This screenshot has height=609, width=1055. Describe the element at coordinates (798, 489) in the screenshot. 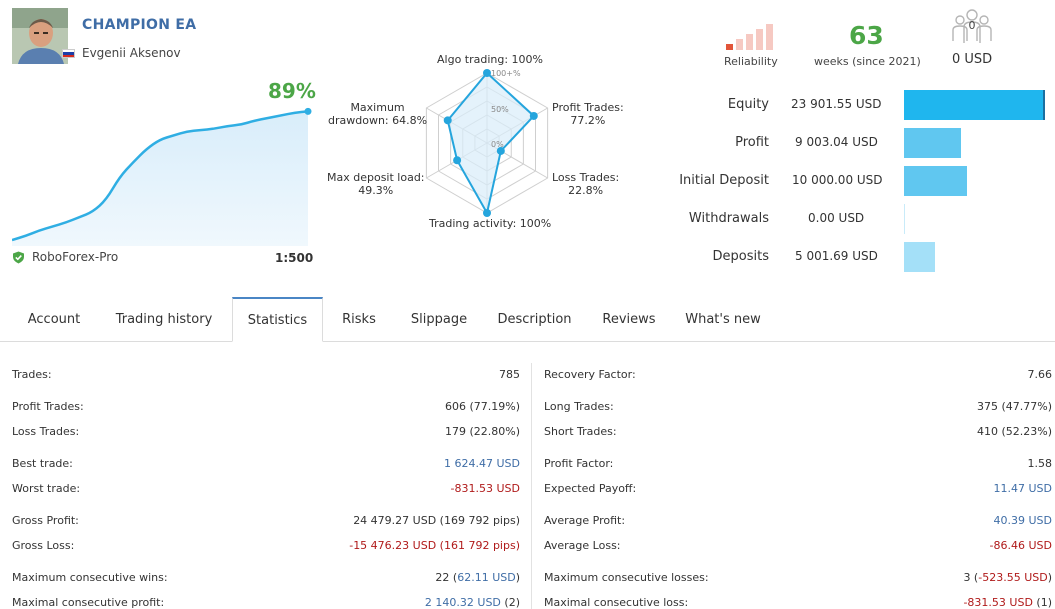

I see `stat-row: Expected Payoff: 11.47 USD` at that location.